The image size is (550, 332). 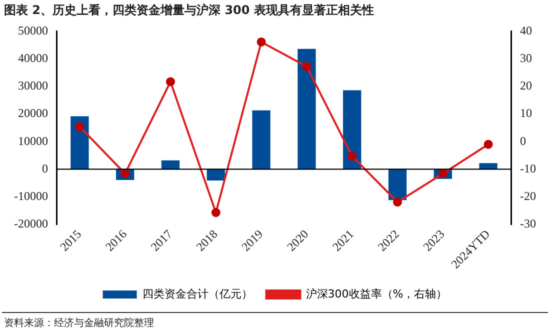 I want to click on y-tick-label: 40000, so click(x=33, y=57).